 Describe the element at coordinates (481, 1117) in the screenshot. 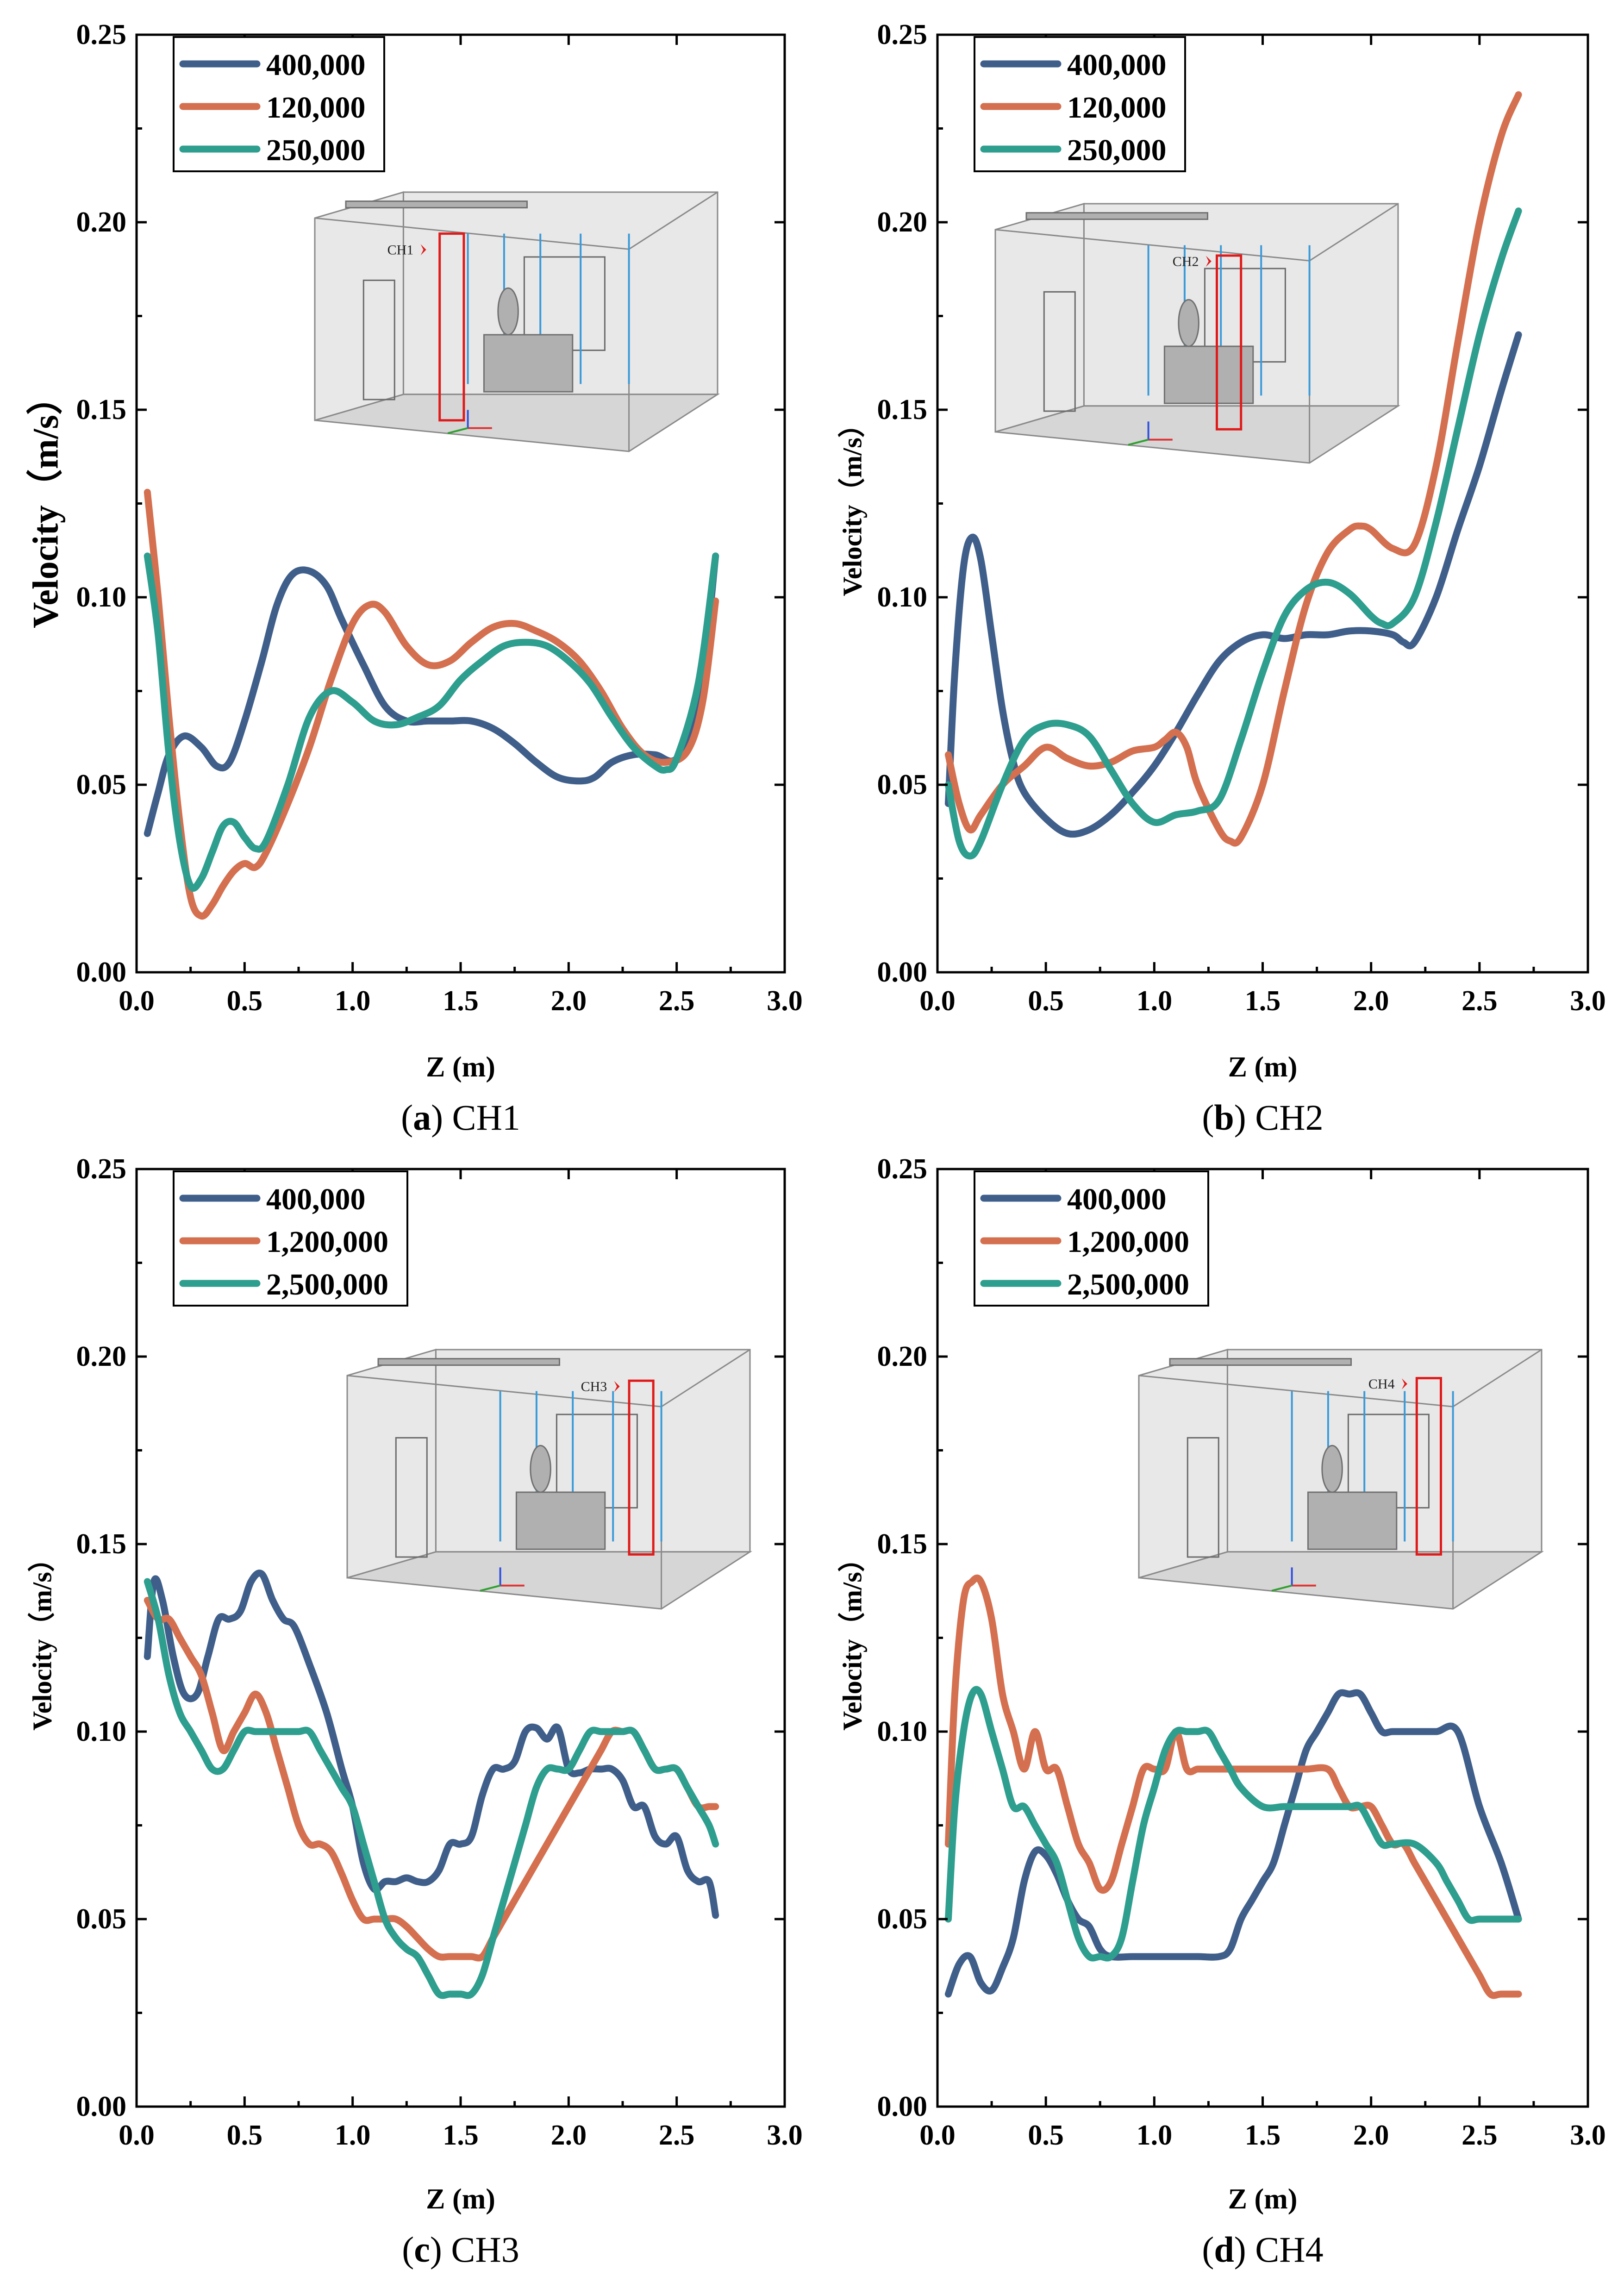

I see `caption-name: CH1` at that location.